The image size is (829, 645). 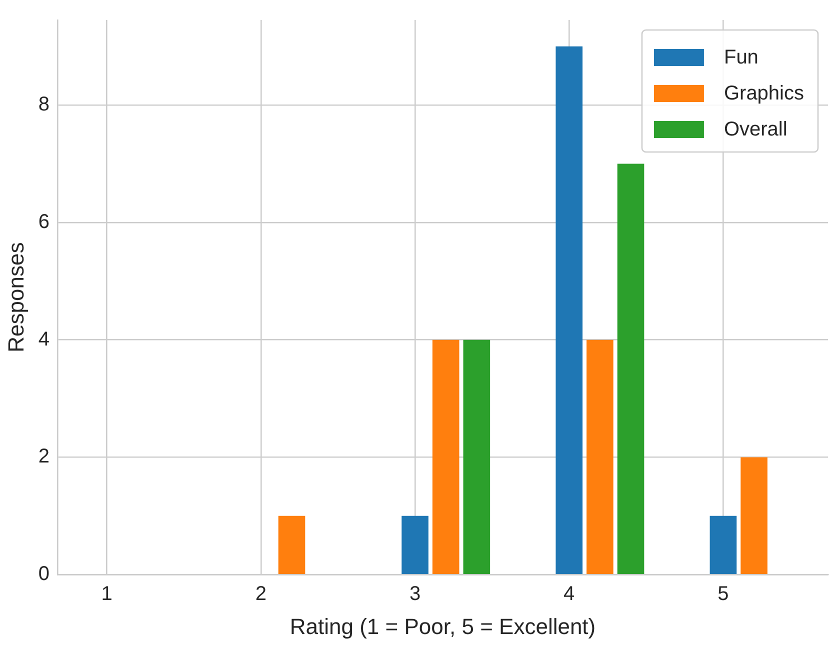 I want to click on y-tick-label: 6, so click(x=44, y=221).